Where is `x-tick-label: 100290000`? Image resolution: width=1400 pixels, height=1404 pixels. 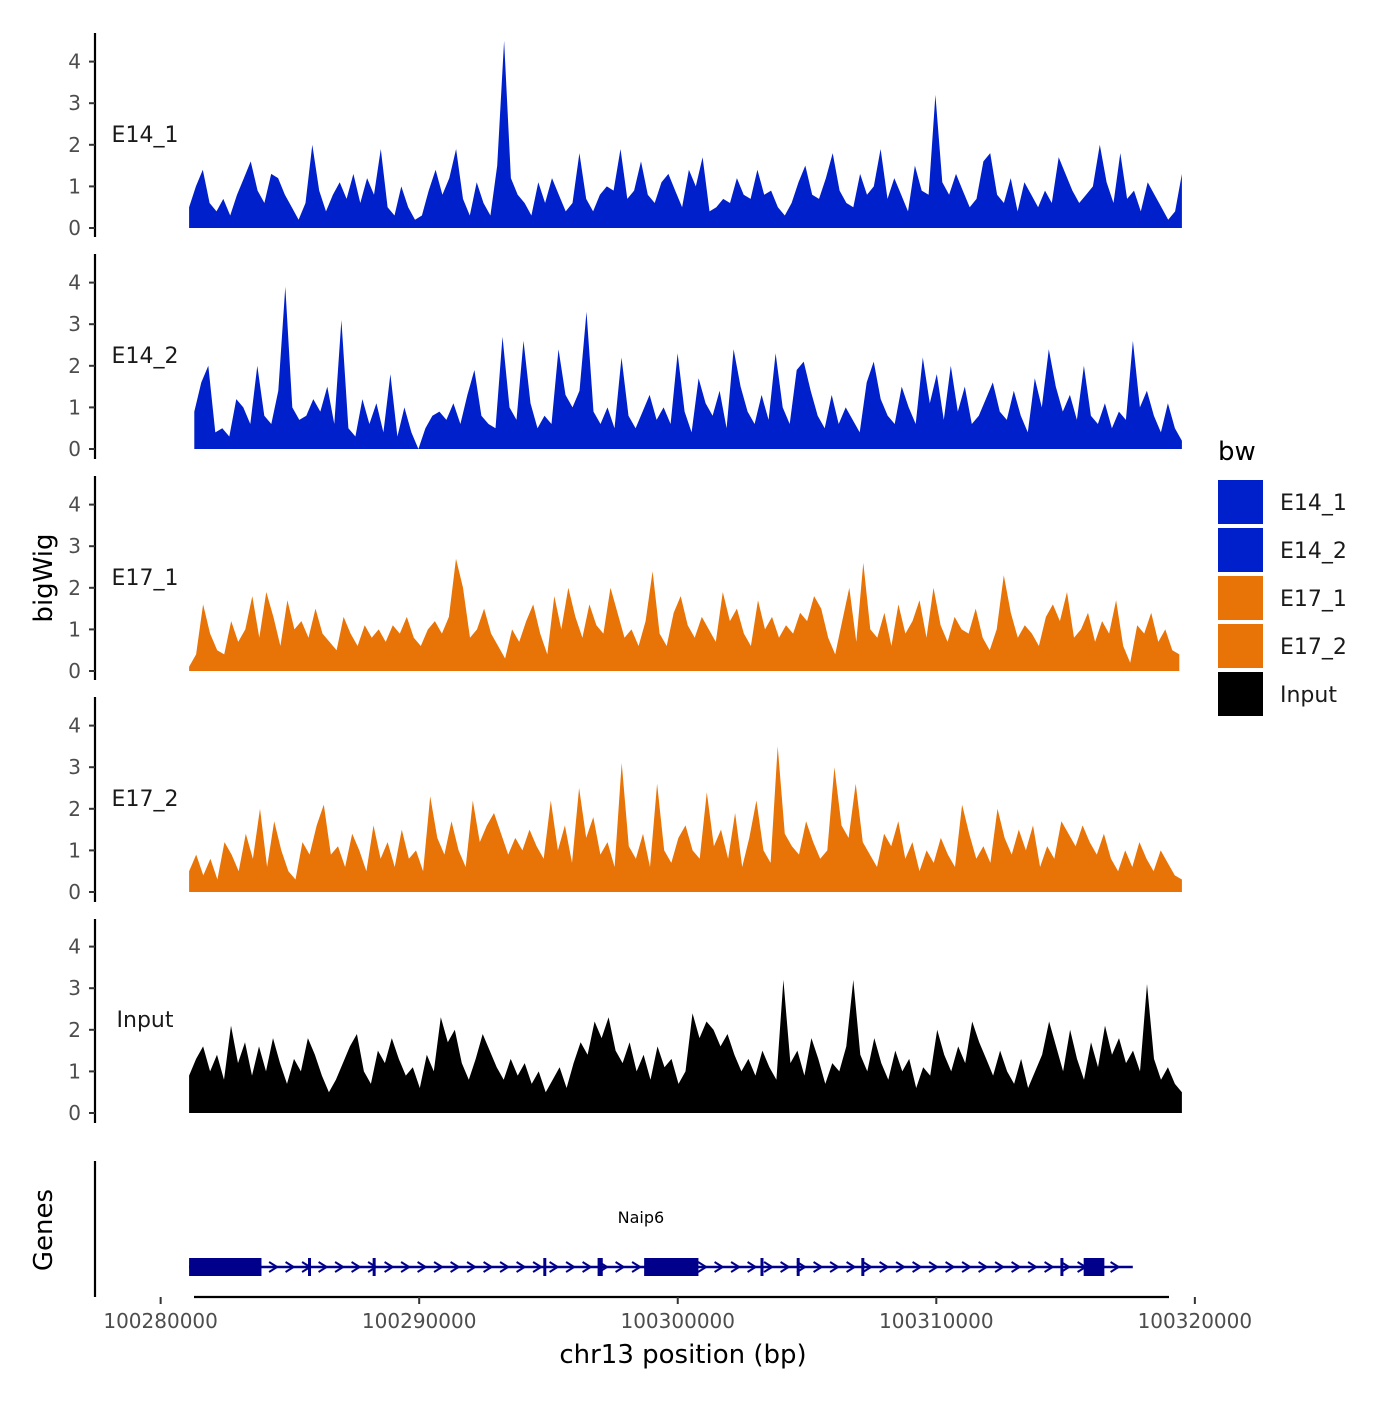
x-tick-label: 100290000 is located at coordinates (419, 1321).